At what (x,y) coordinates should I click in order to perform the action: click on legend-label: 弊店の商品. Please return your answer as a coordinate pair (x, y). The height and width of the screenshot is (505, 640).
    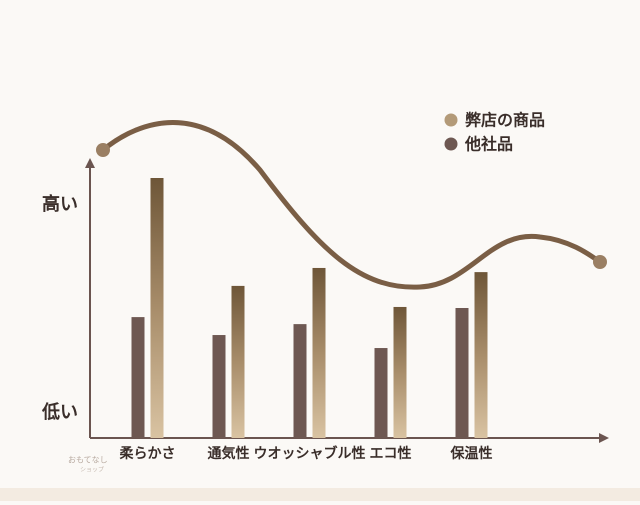
    Looking at the image, I should click on (505, 120).